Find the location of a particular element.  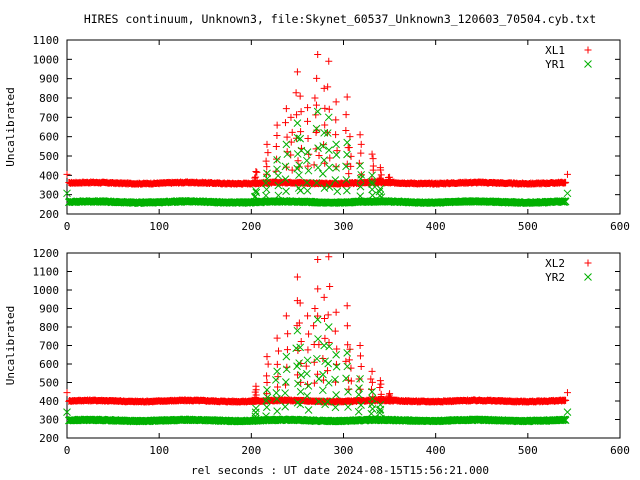

legend-label: YR2 is located at coordinates (555, 277).